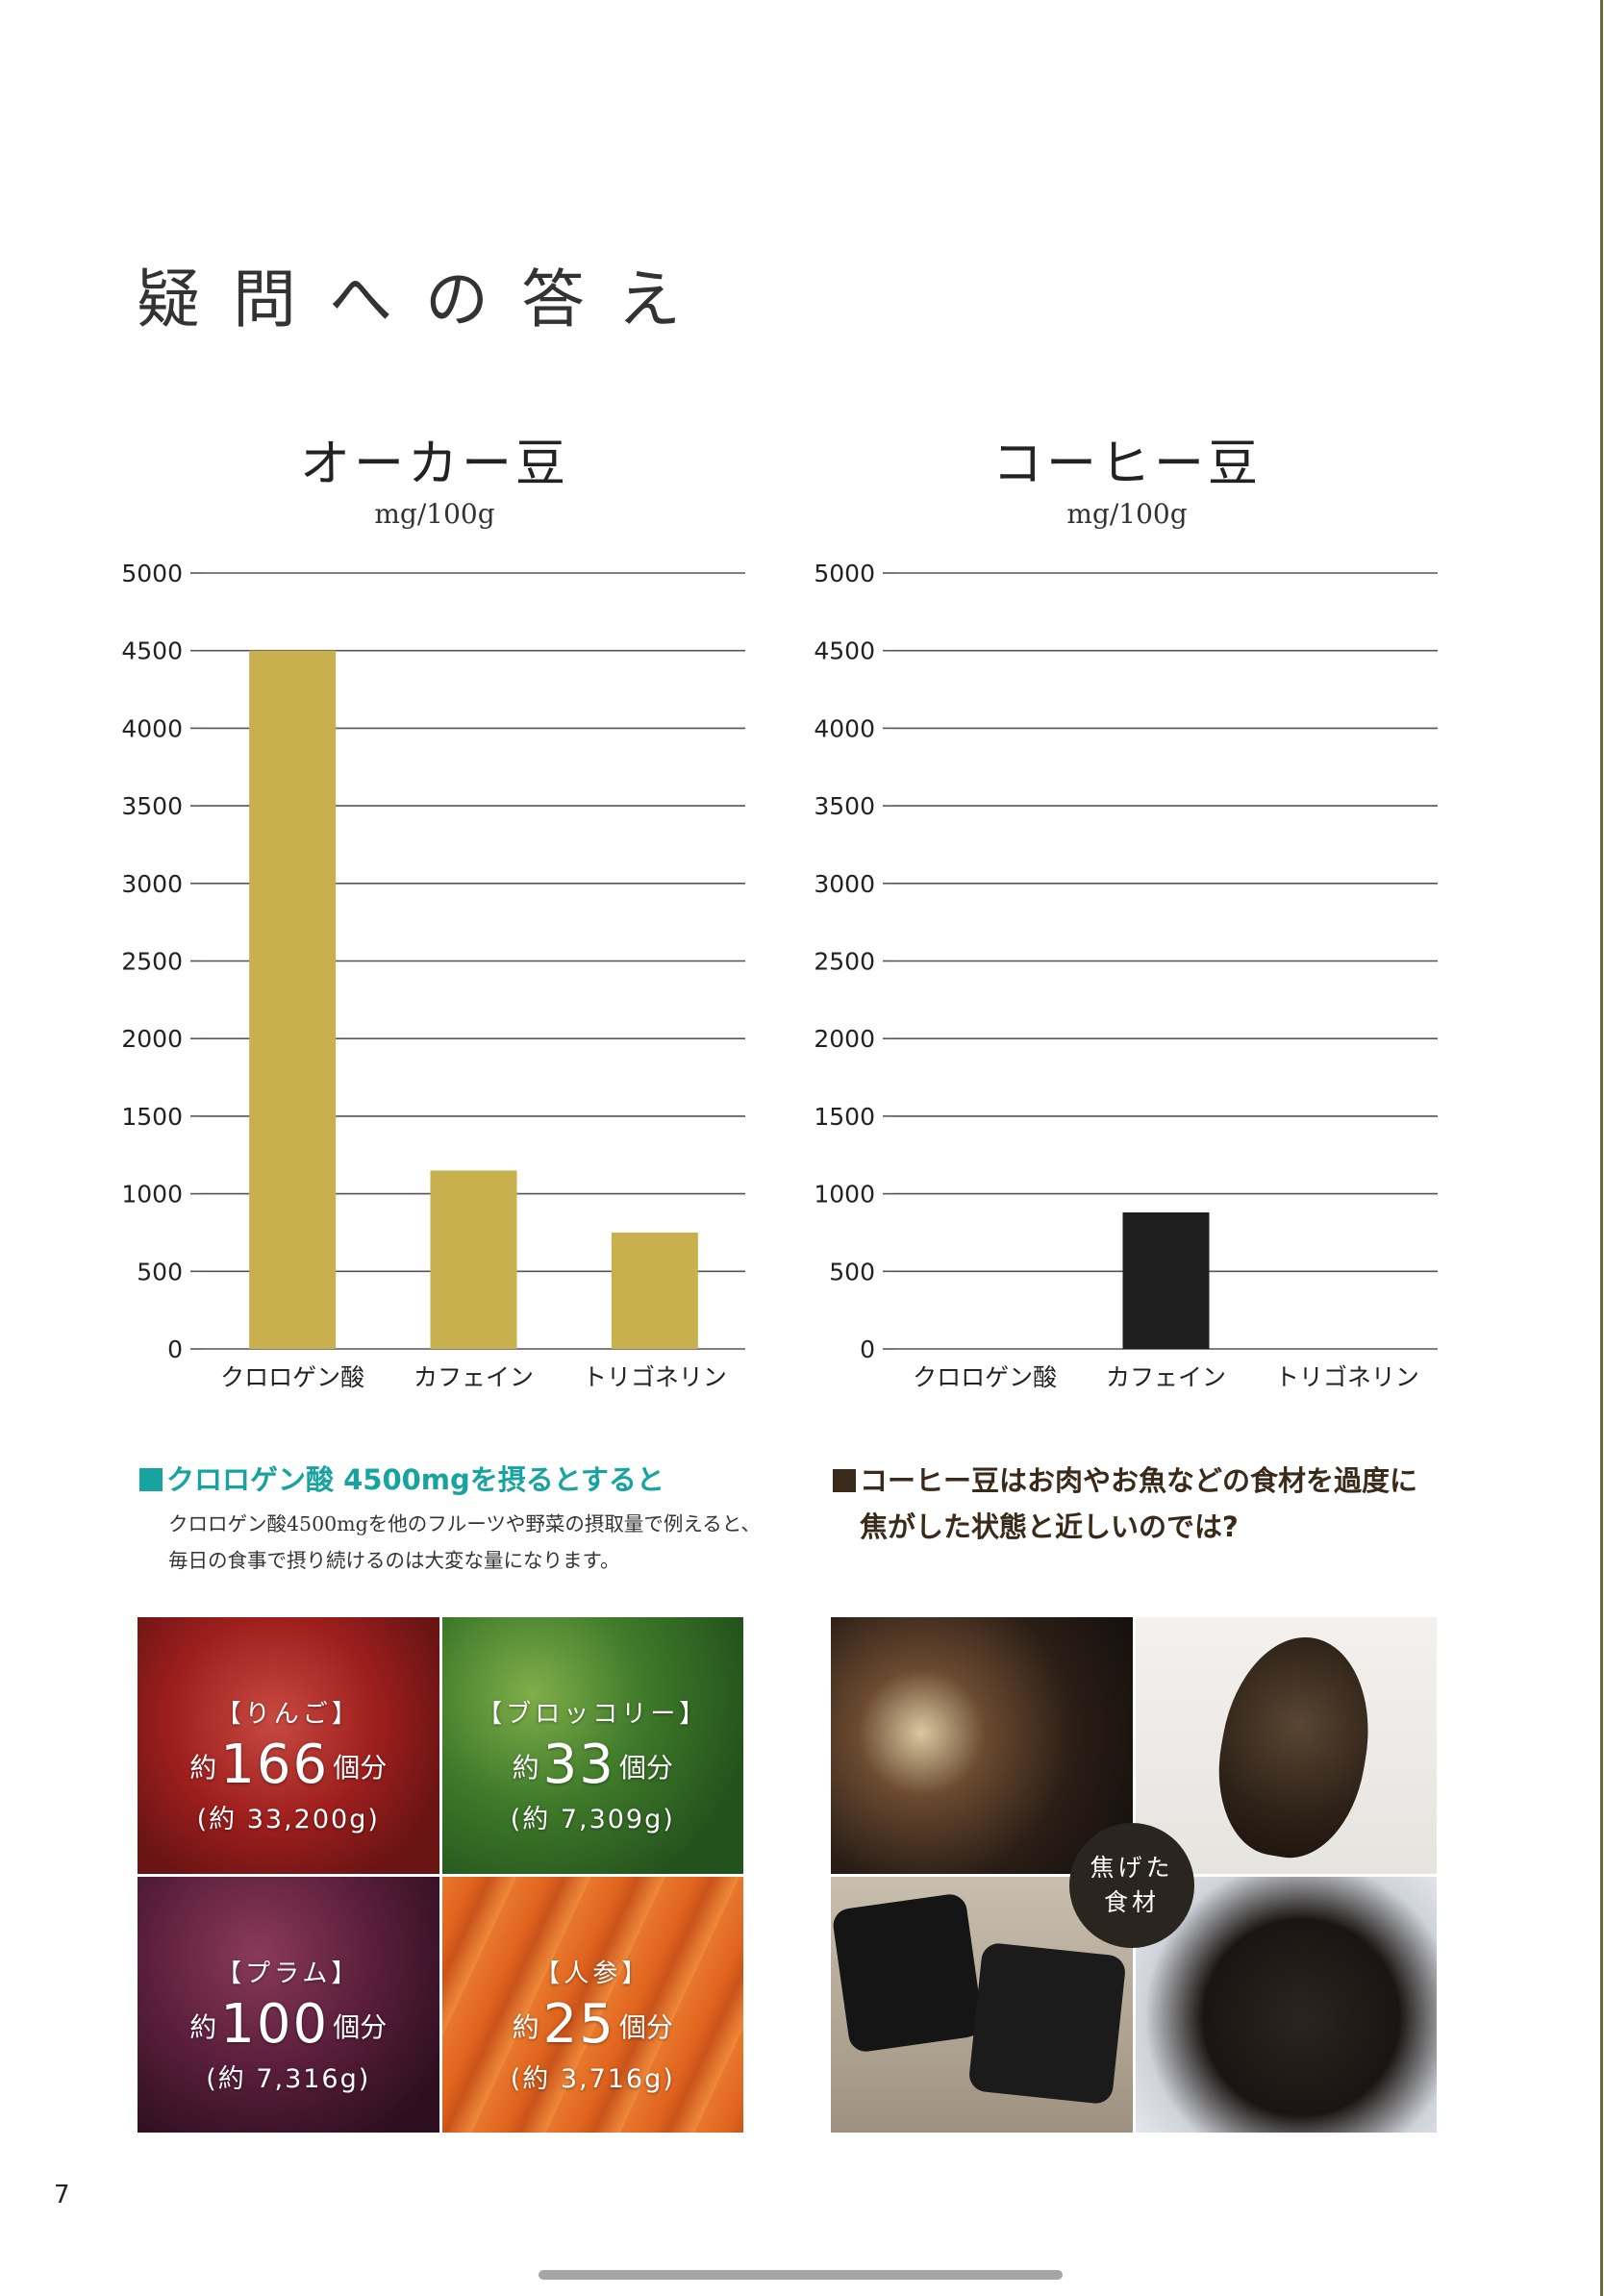 Image resolution: width=1604 pixels, height=2296 pixels. What do you see at coordinates (1286, 1745) in the screenshot?
I see `burnt-fish-photo` at bounding box center [1286, 1745].